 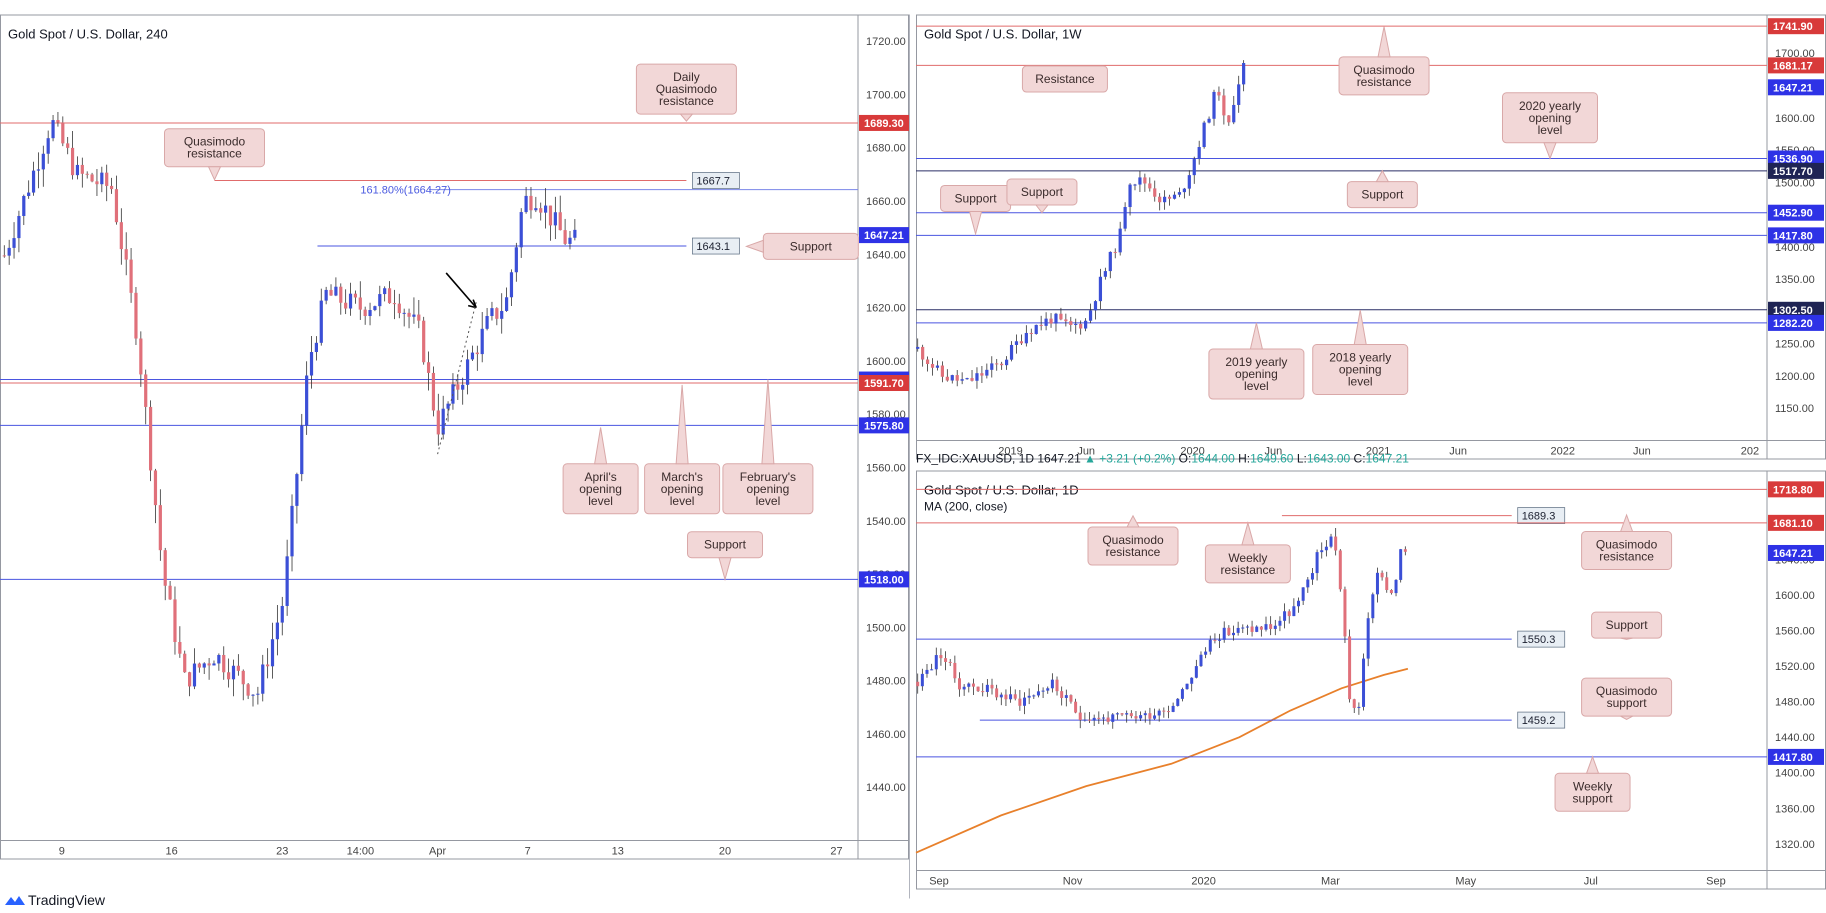 What do you see at coordinates (1329, 459) in the screenshot?
I see `symbol-info-part: 1643.00` at bounding box center [1329, 459].